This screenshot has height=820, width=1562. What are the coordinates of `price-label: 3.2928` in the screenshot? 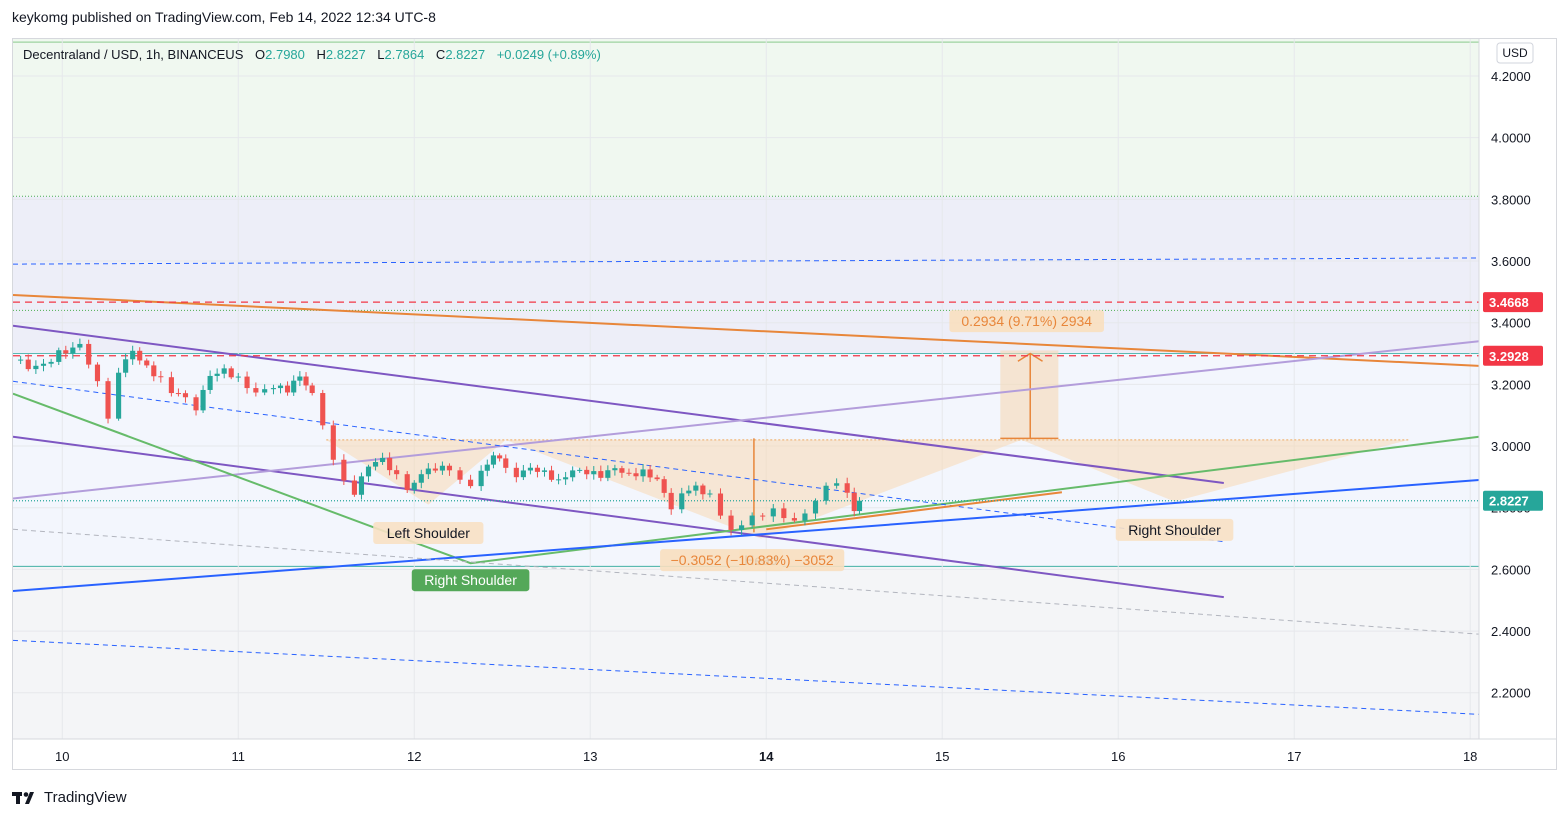 It's located at (1513, 355).